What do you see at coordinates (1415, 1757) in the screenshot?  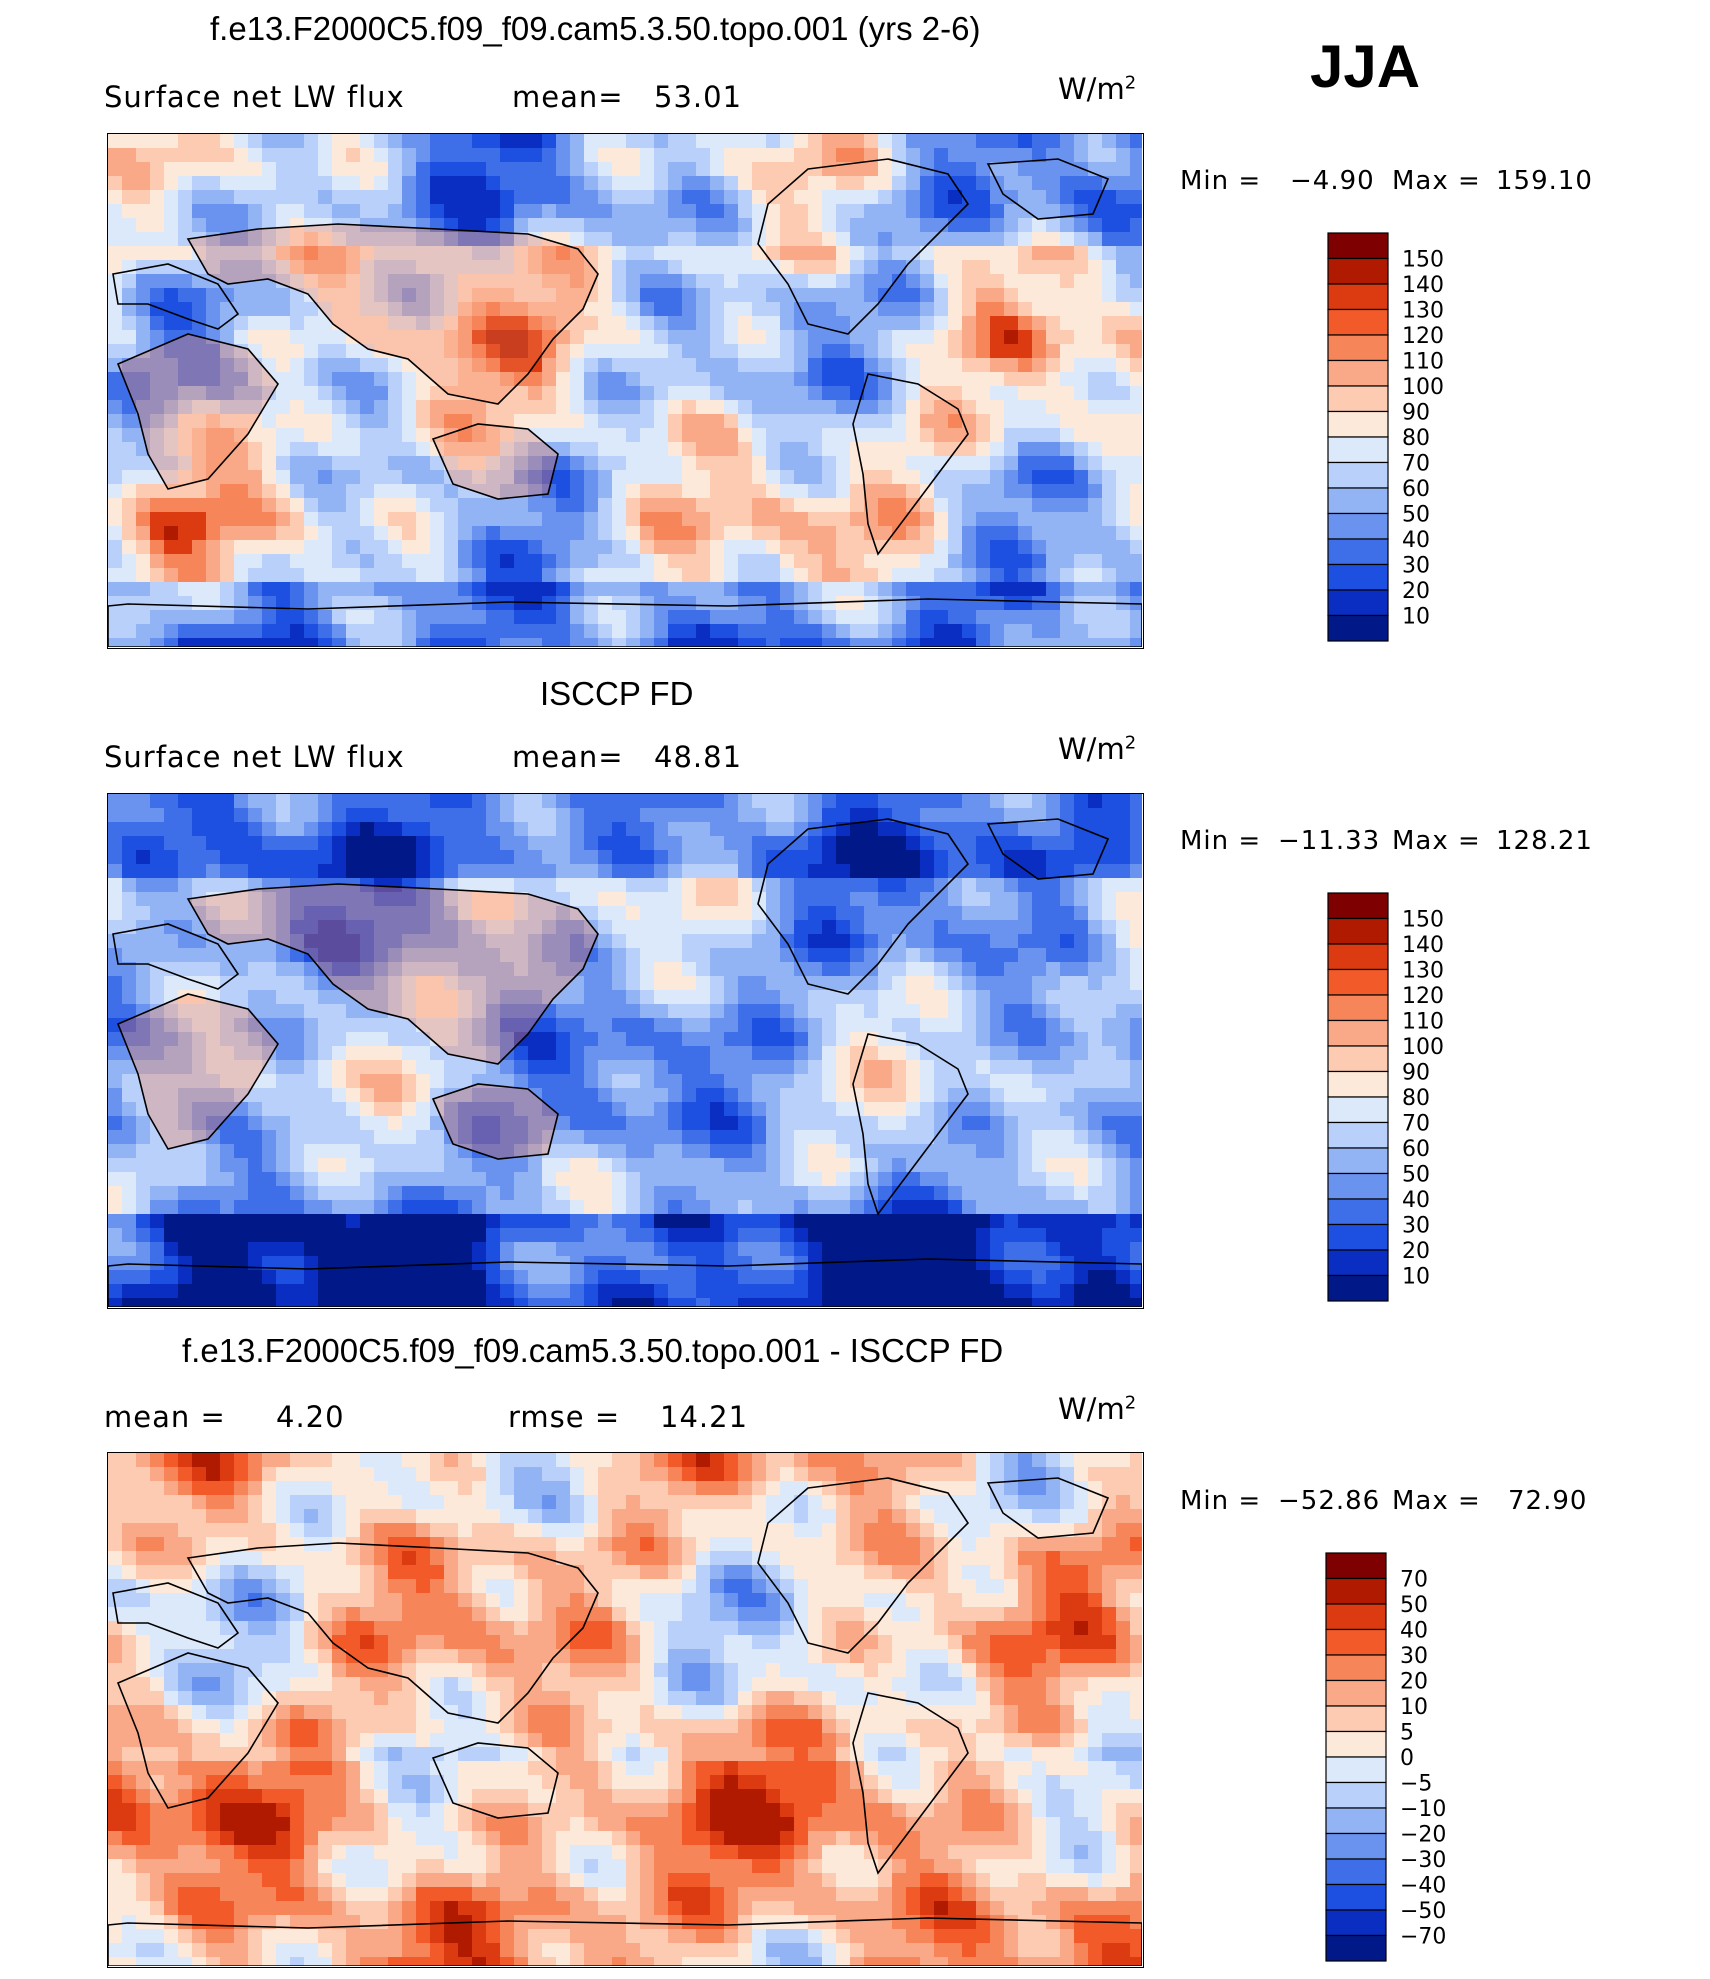 I see `panel-3-colorbar: 70 50 40 30 20 10 5 0 −5 −10 −20 −30 −40 −50 −70` at bounding box center [1415, 1757].